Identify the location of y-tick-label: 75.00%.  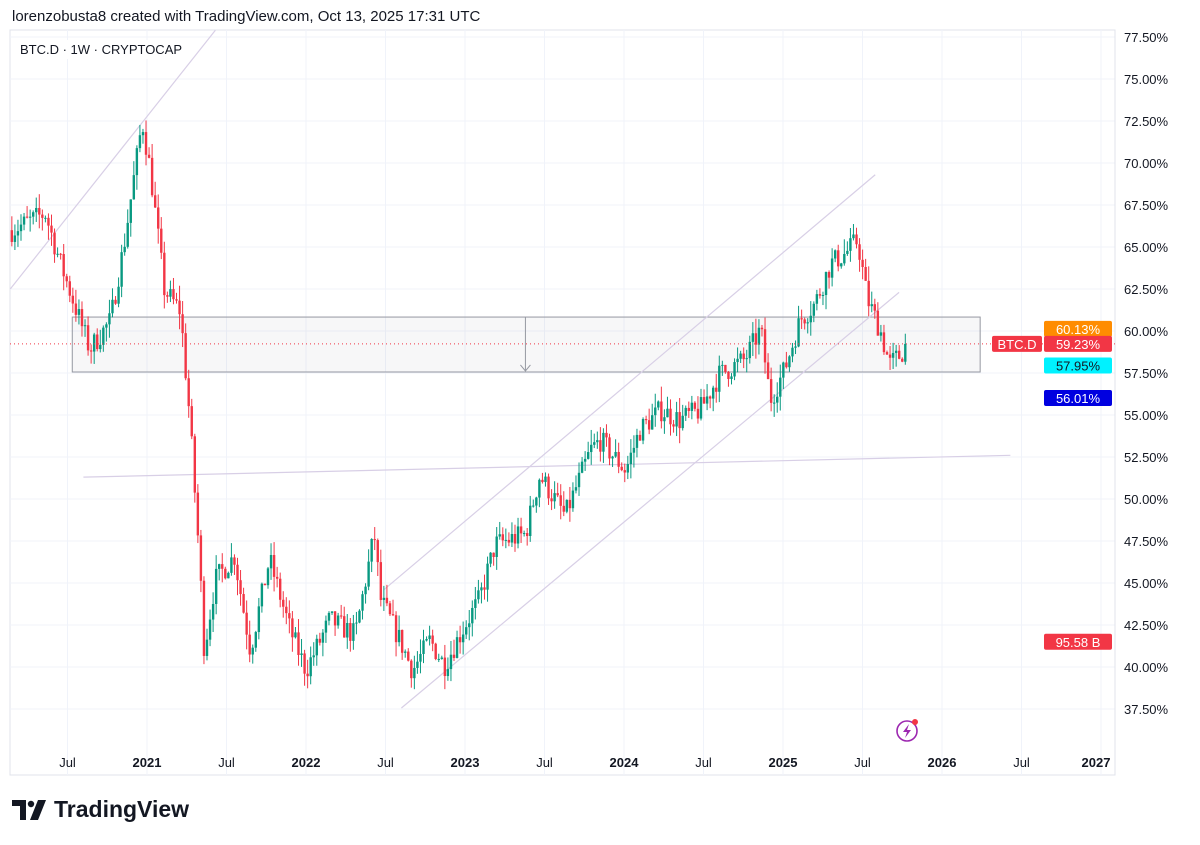
(1146, 79).